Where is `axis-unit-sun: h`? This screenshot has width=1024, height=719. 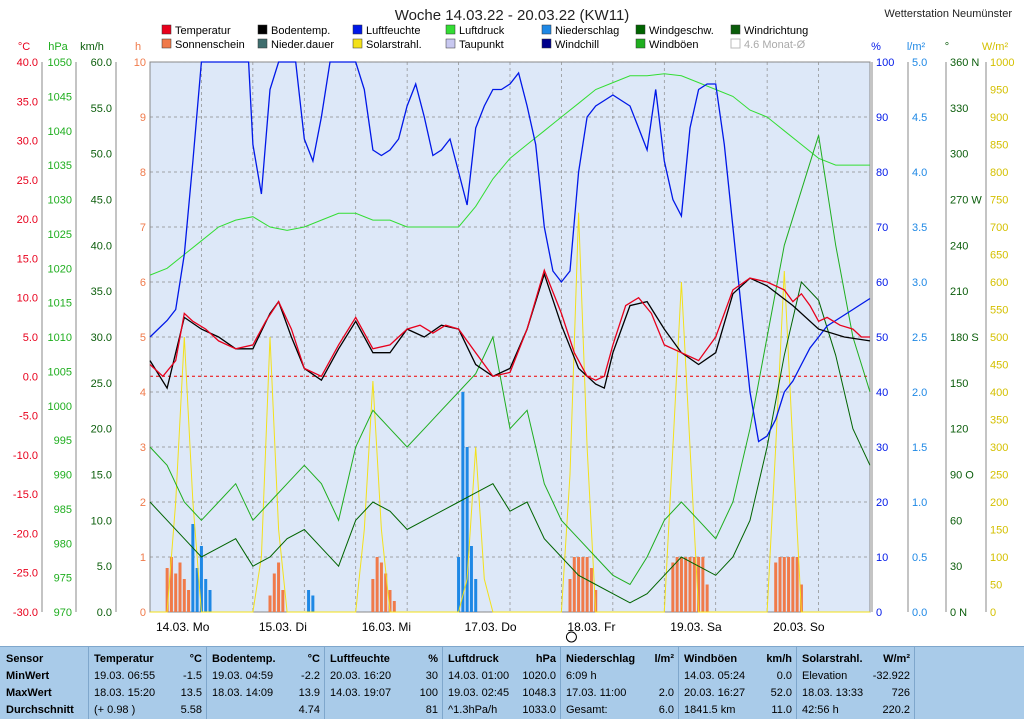
axis-unit-sun: h is located at coordinates (138, 47).